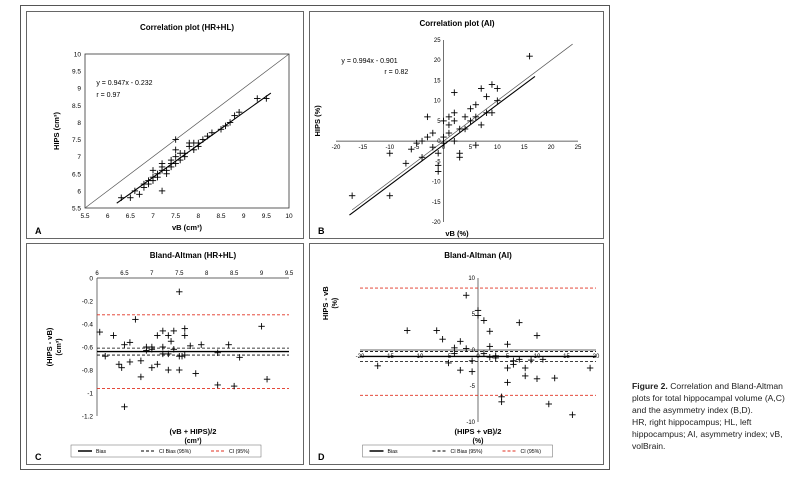 Image resolution: width=796 pixels, height=480 pixels. I want to click on legend-item: CI (95%), so click(230, 452).